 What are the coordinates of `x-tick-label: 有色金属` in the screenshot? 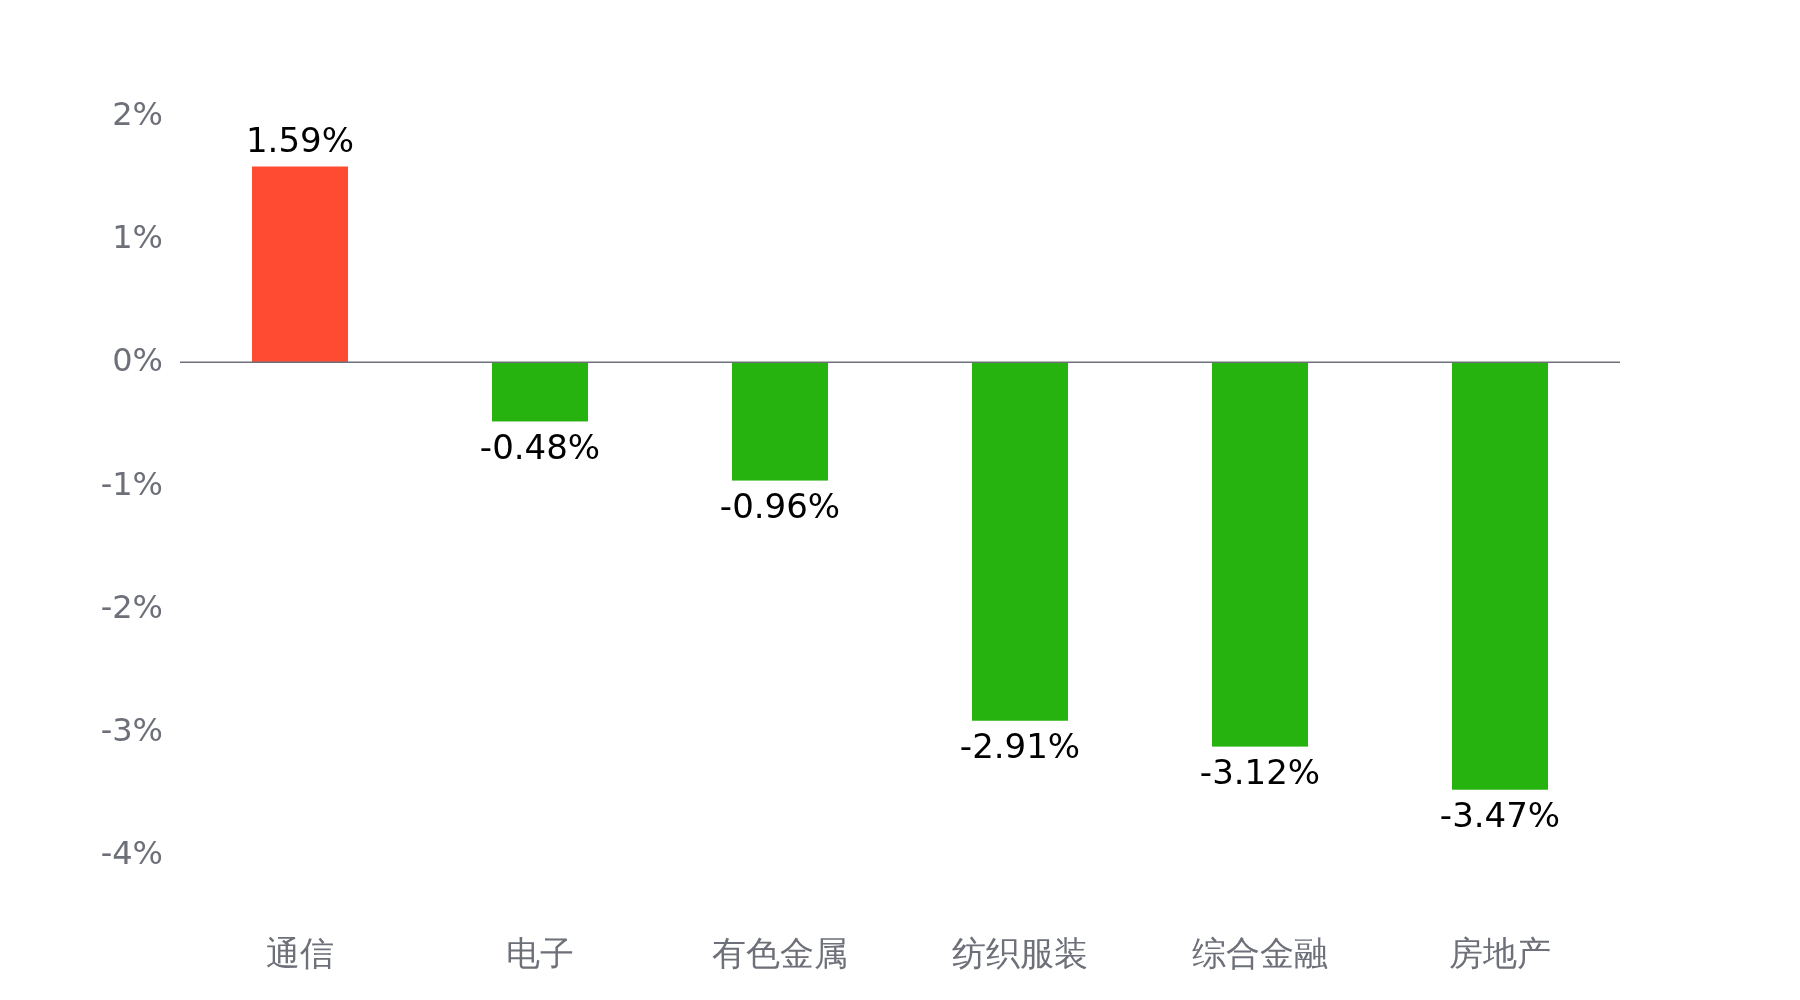 It's located at (780, 952).